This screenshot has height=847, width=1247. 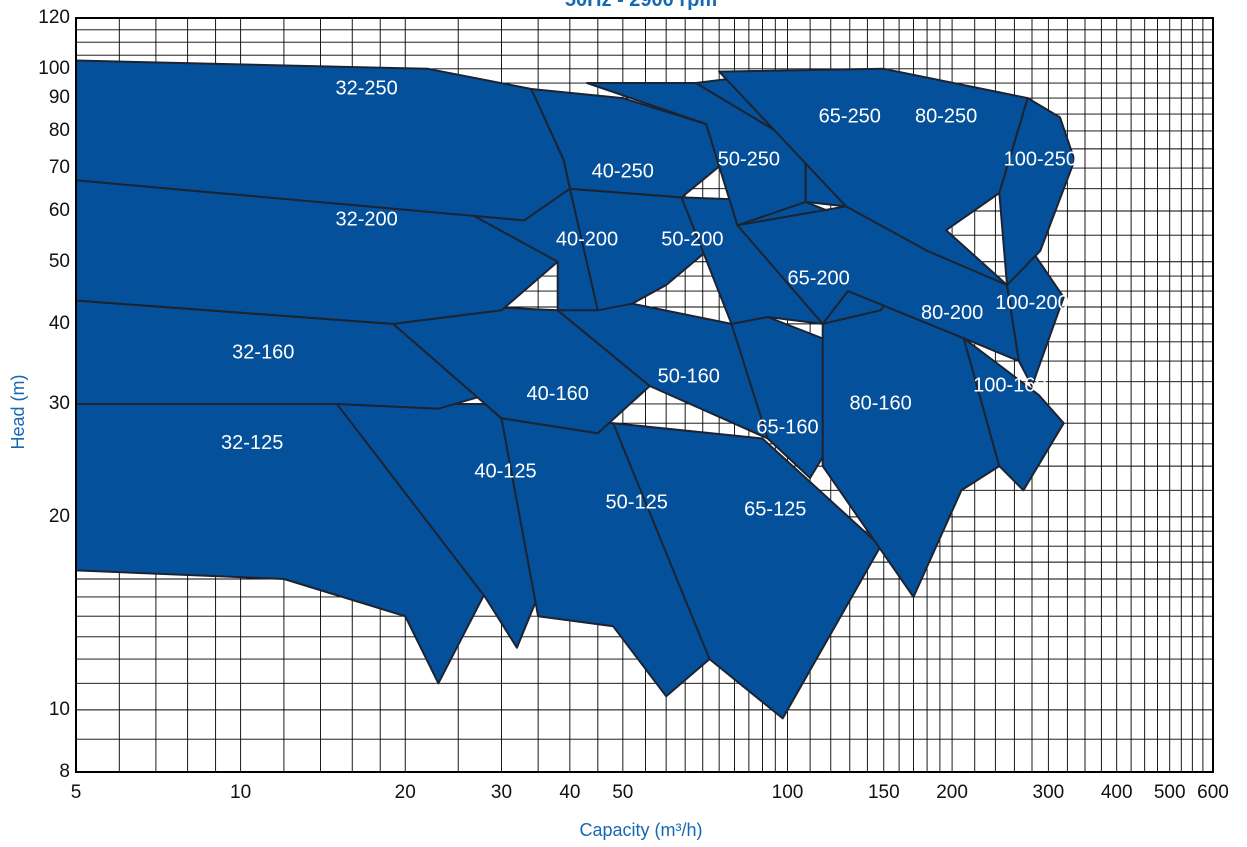 I want to click on x-tick-label: 50, so click(x=622, y=792).